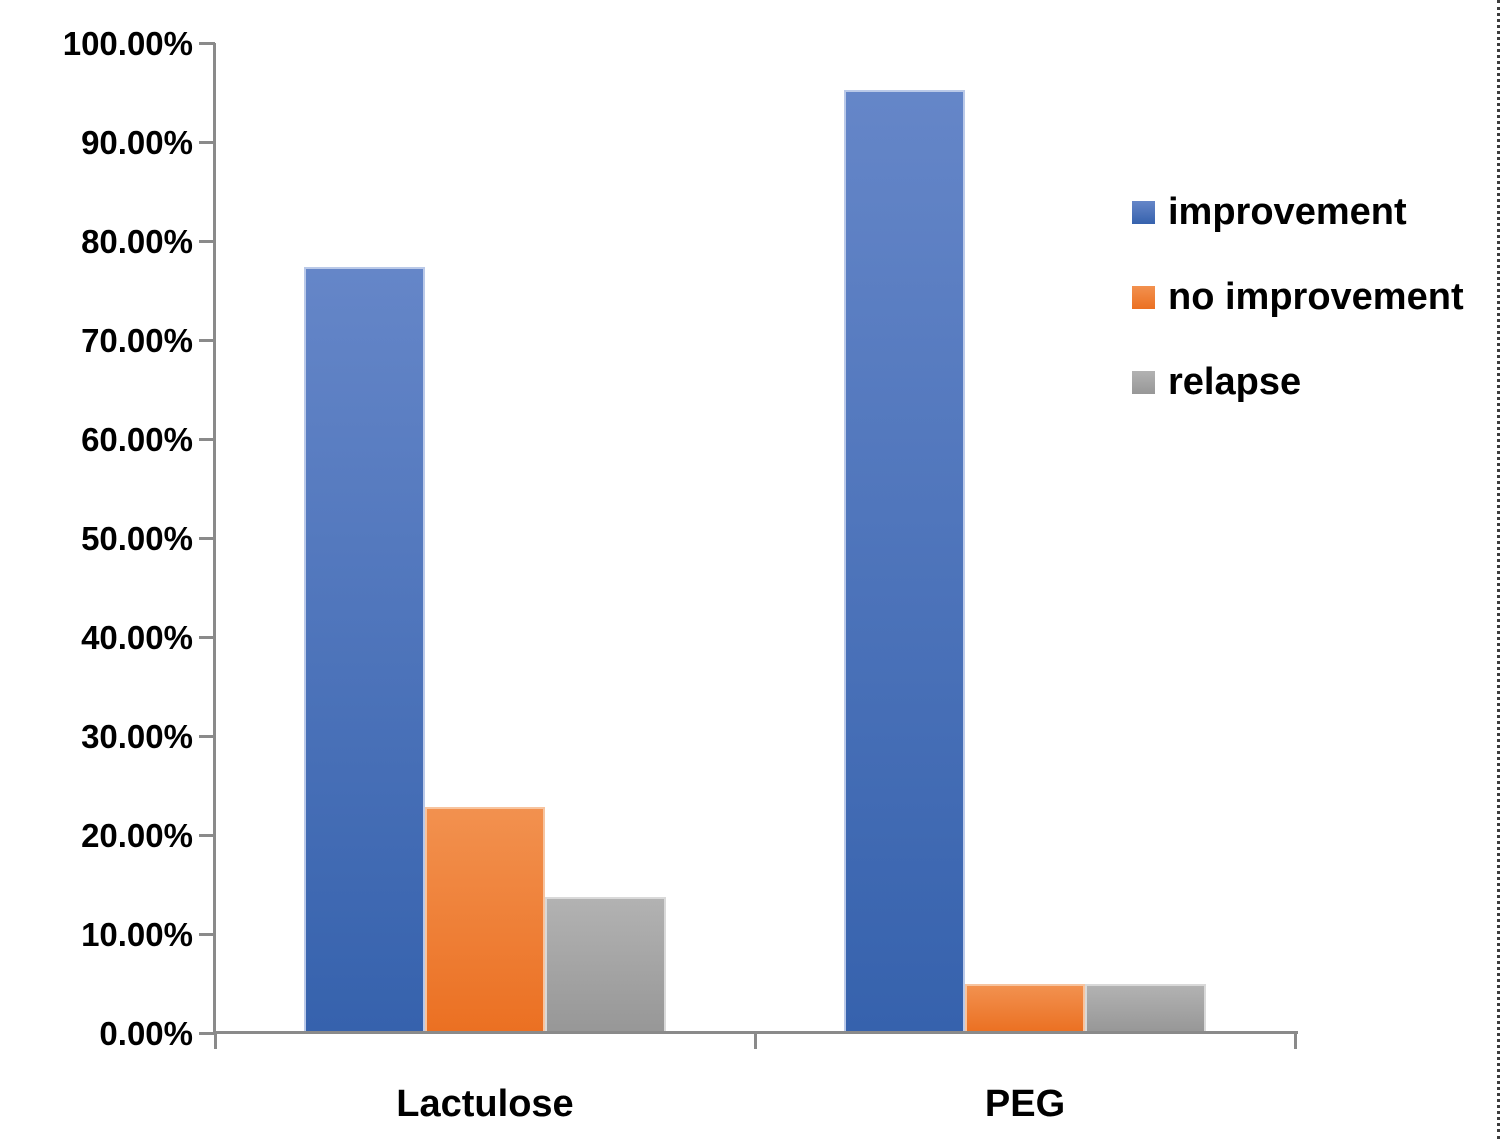  Describe the element at coordinates (1025, 1104) in the screenshot. I see `x-axis-label-peg: PEG` at that location.